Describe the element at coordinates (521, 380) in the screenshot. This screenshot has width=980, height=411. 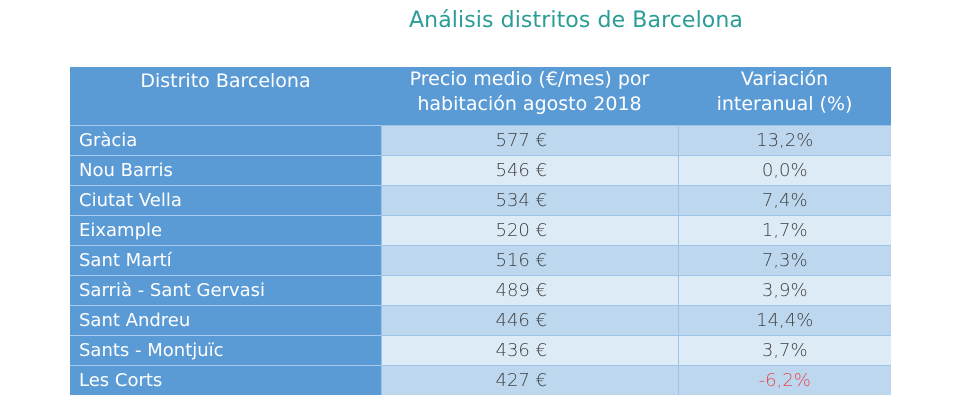
I see `price-value: 427 €` at that location.